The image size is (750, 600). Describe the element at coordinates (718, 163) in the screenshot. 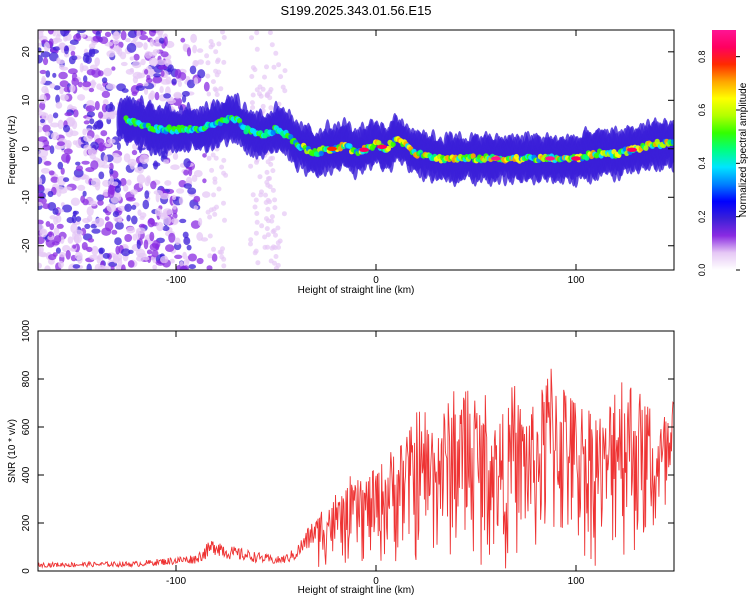

I see `colorbar-ticks: 0.0 0.2 0.4 0.6 0.8` at that location.